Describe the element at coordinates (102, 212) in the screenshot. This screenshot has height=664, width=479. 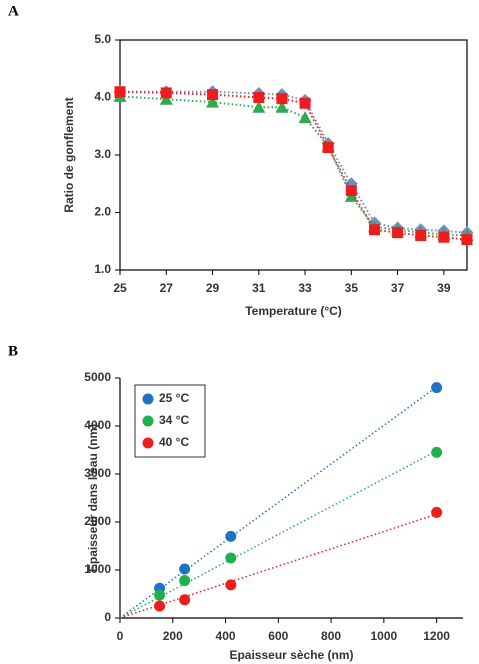
I see `y-tick-label: 2.0` at that location.